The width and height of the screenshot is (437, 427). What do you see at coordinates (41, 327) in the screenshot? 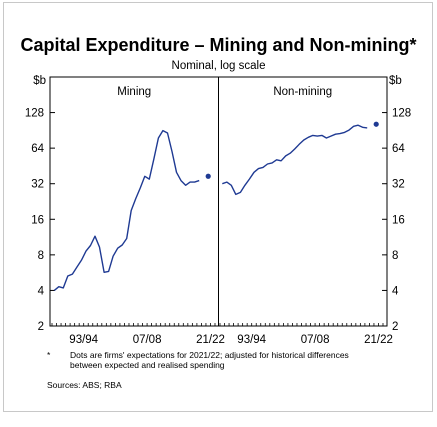
I see `y-tick-label-left: 2` at bounding box center [41, 327].